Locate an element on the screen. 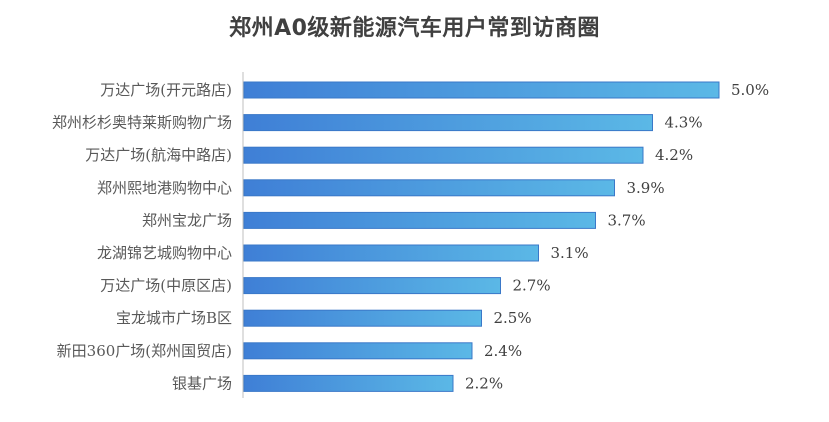 Image resolution: width=829 pixels, height=422 pixels. chart-title: 郑州A0级新能源汽车用户常到访商圈 is located at coordinates (414, 28).